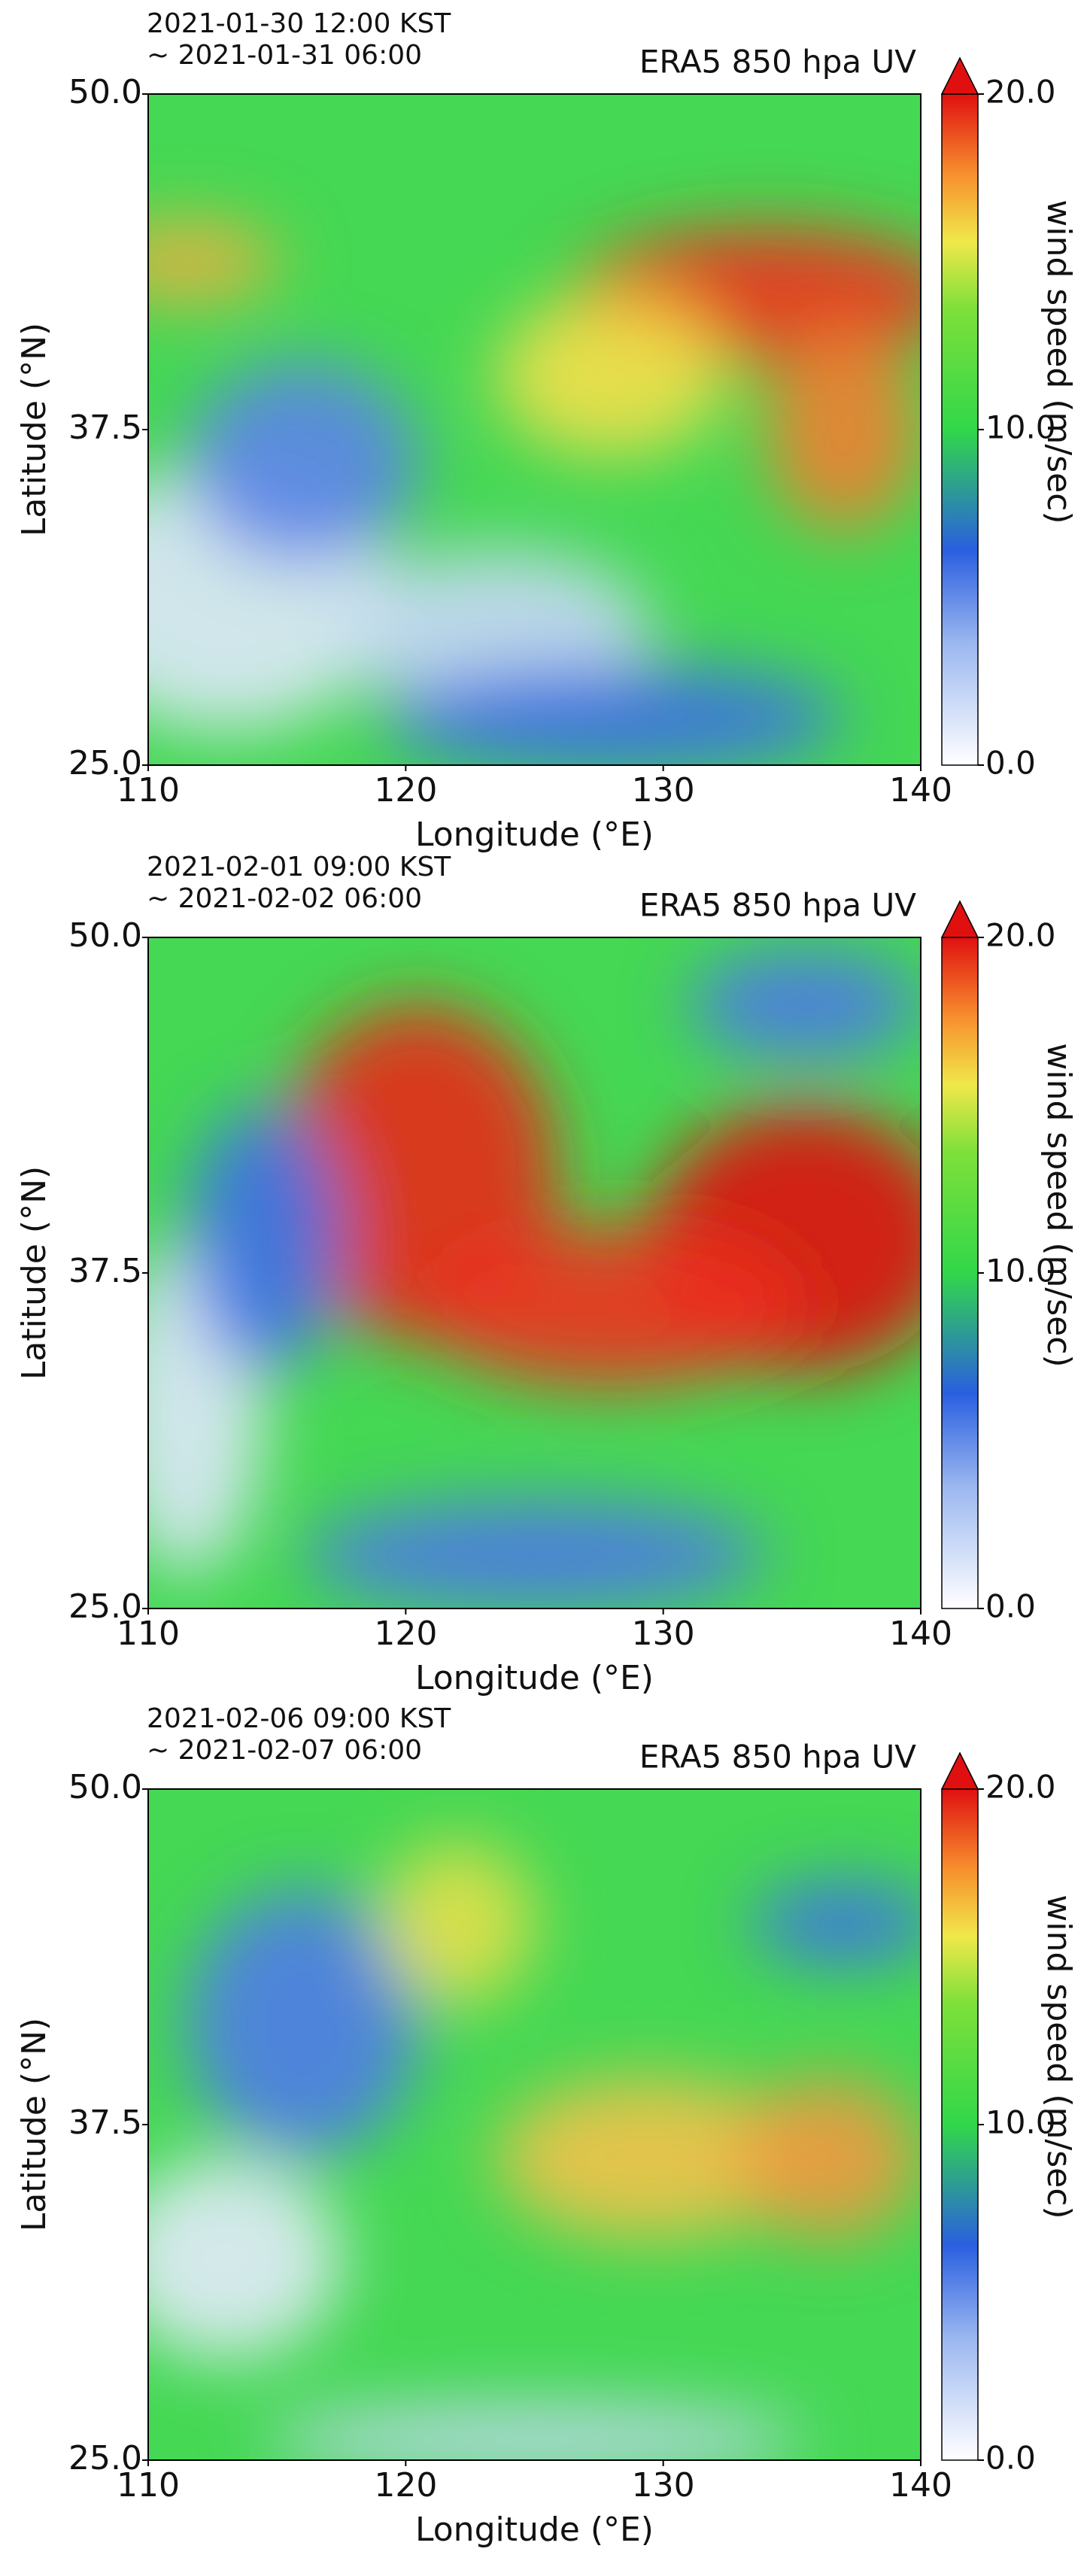 This screenshot has width=1087, height=2576. What do you see at coordinates (284, 1751) in the screenshot?
I see `map-subtitle: ~ 2021-02-07 06:00` at bounding box center [284, 1751].